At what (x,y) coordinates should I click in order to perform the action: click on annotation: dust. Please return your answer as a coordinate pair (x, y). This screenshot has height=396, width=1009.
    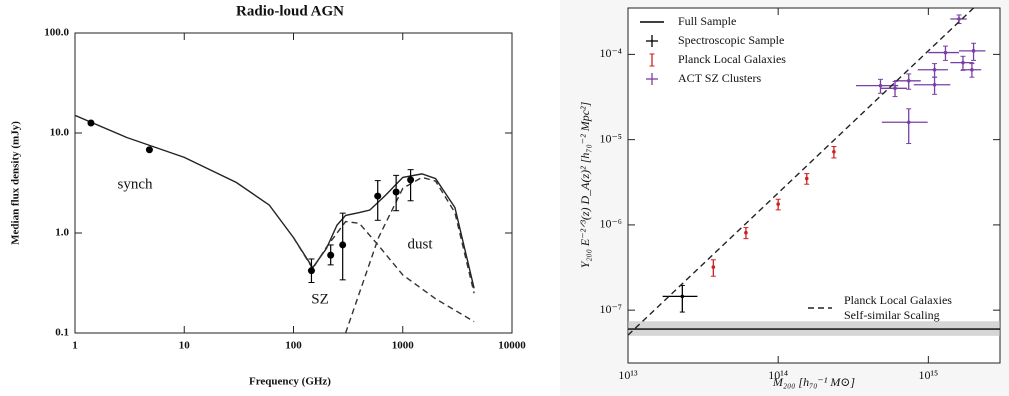
    Looking at the image, I should click on (420, 244).